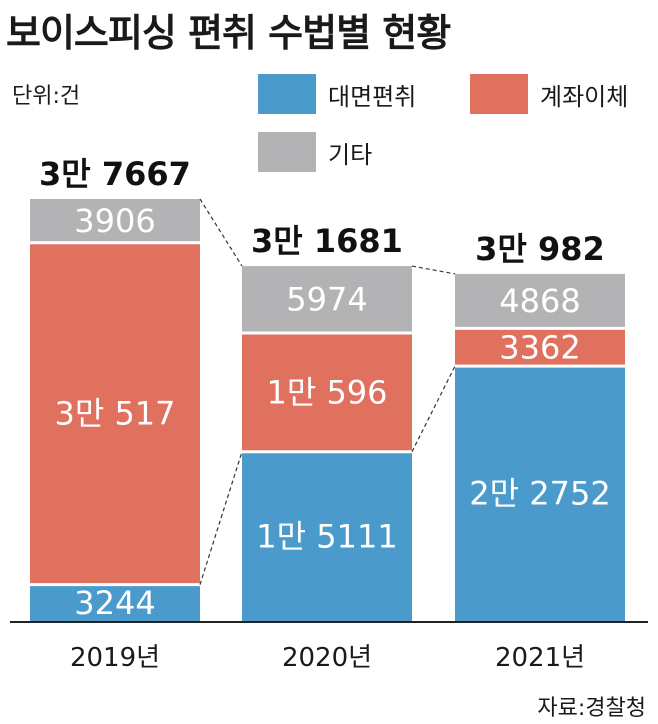 This screenshot has height=724, width=658. Describe the element at coordinates (540, 658) in the screenshot. I see `x-tick-label-3: 2021년` at that location.